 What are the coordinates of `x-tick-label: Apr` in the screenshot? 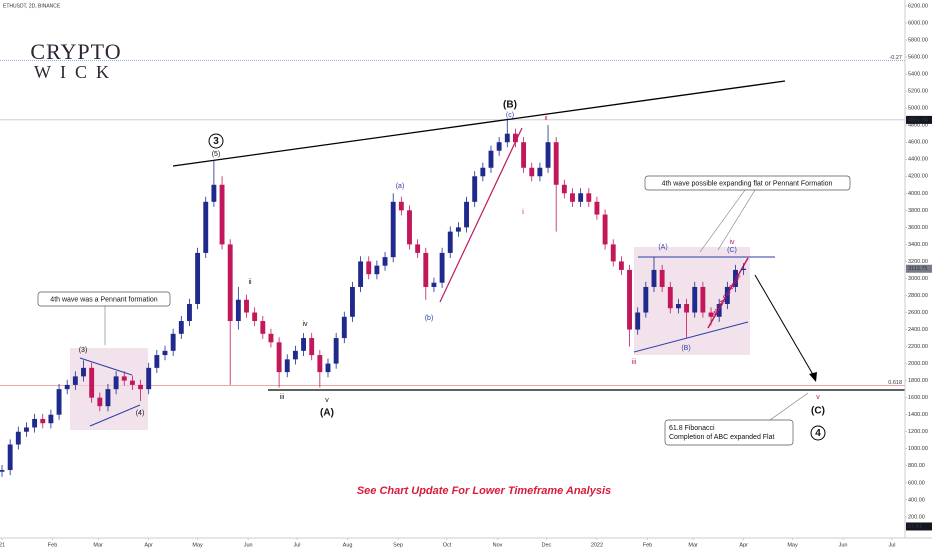 It's located at (148, 545).